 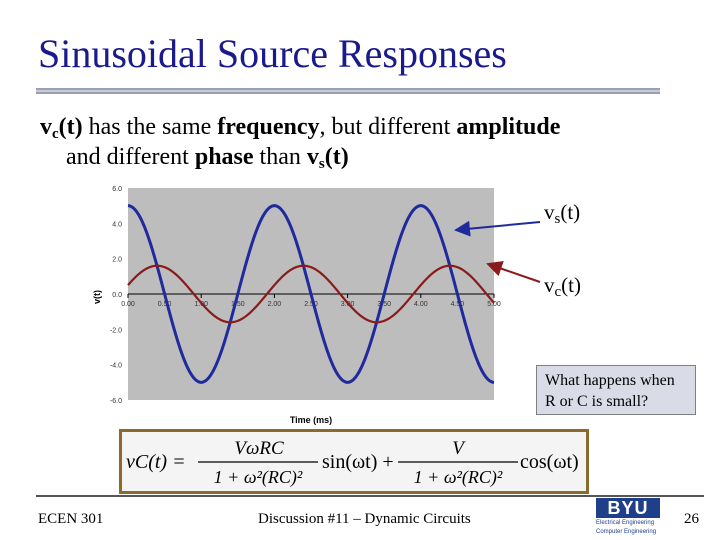 I want to click on vs-symbol: v, so click(x=312, y=157).